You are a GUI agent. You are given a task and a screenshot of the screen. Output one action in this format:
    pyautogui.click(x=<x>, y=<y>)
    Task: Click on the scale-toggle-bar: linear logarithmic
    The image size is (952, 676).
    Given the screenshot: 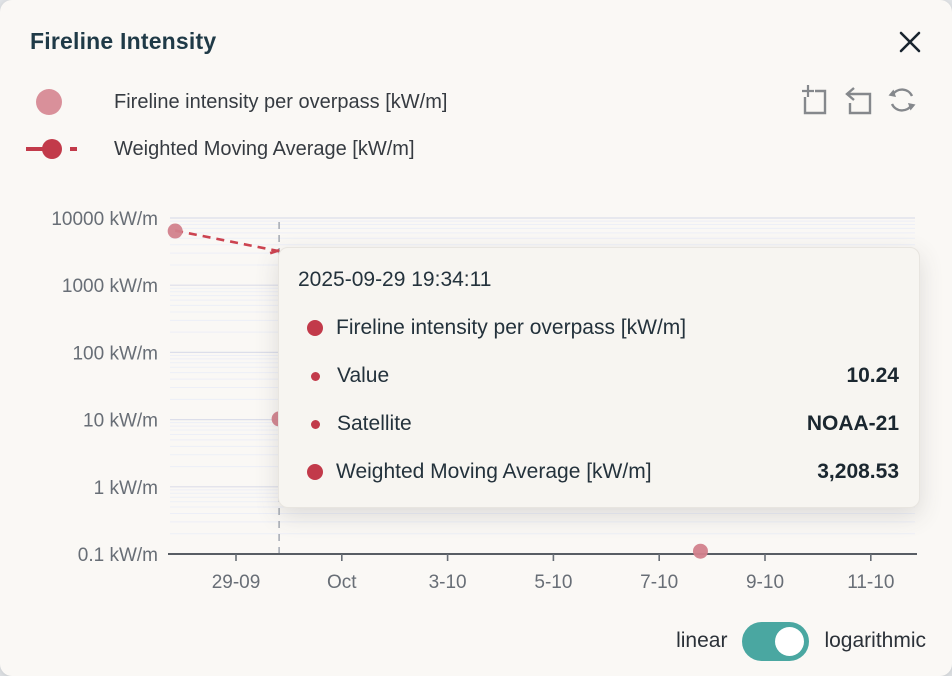 What is the action you would take?
    pyautogui.click(x=801, y=641)
    